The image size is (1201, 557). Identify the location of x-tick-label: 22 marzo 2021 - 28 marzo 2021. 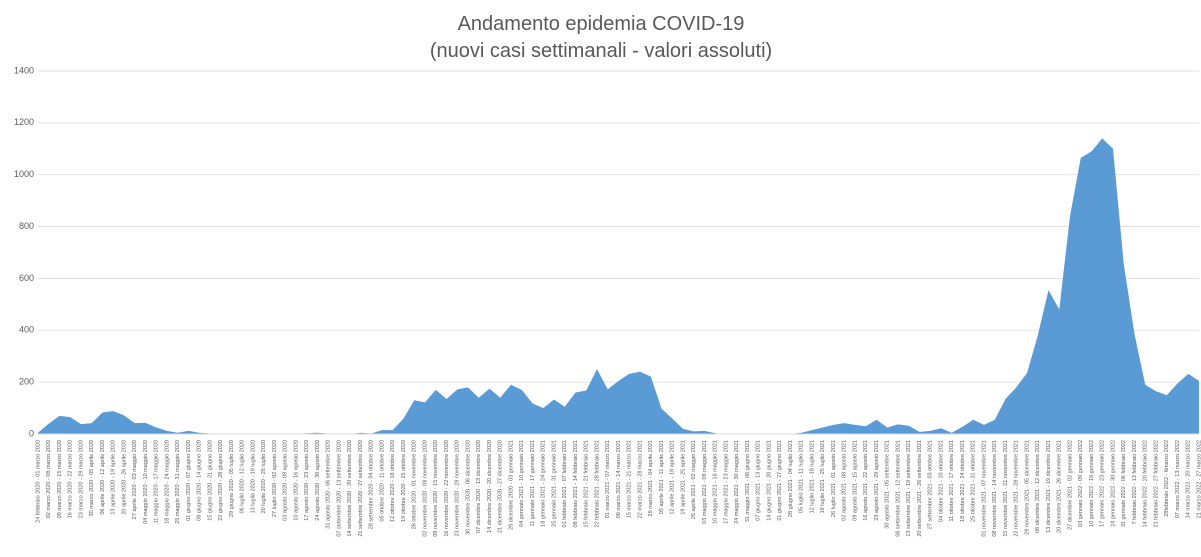
(640, 479).